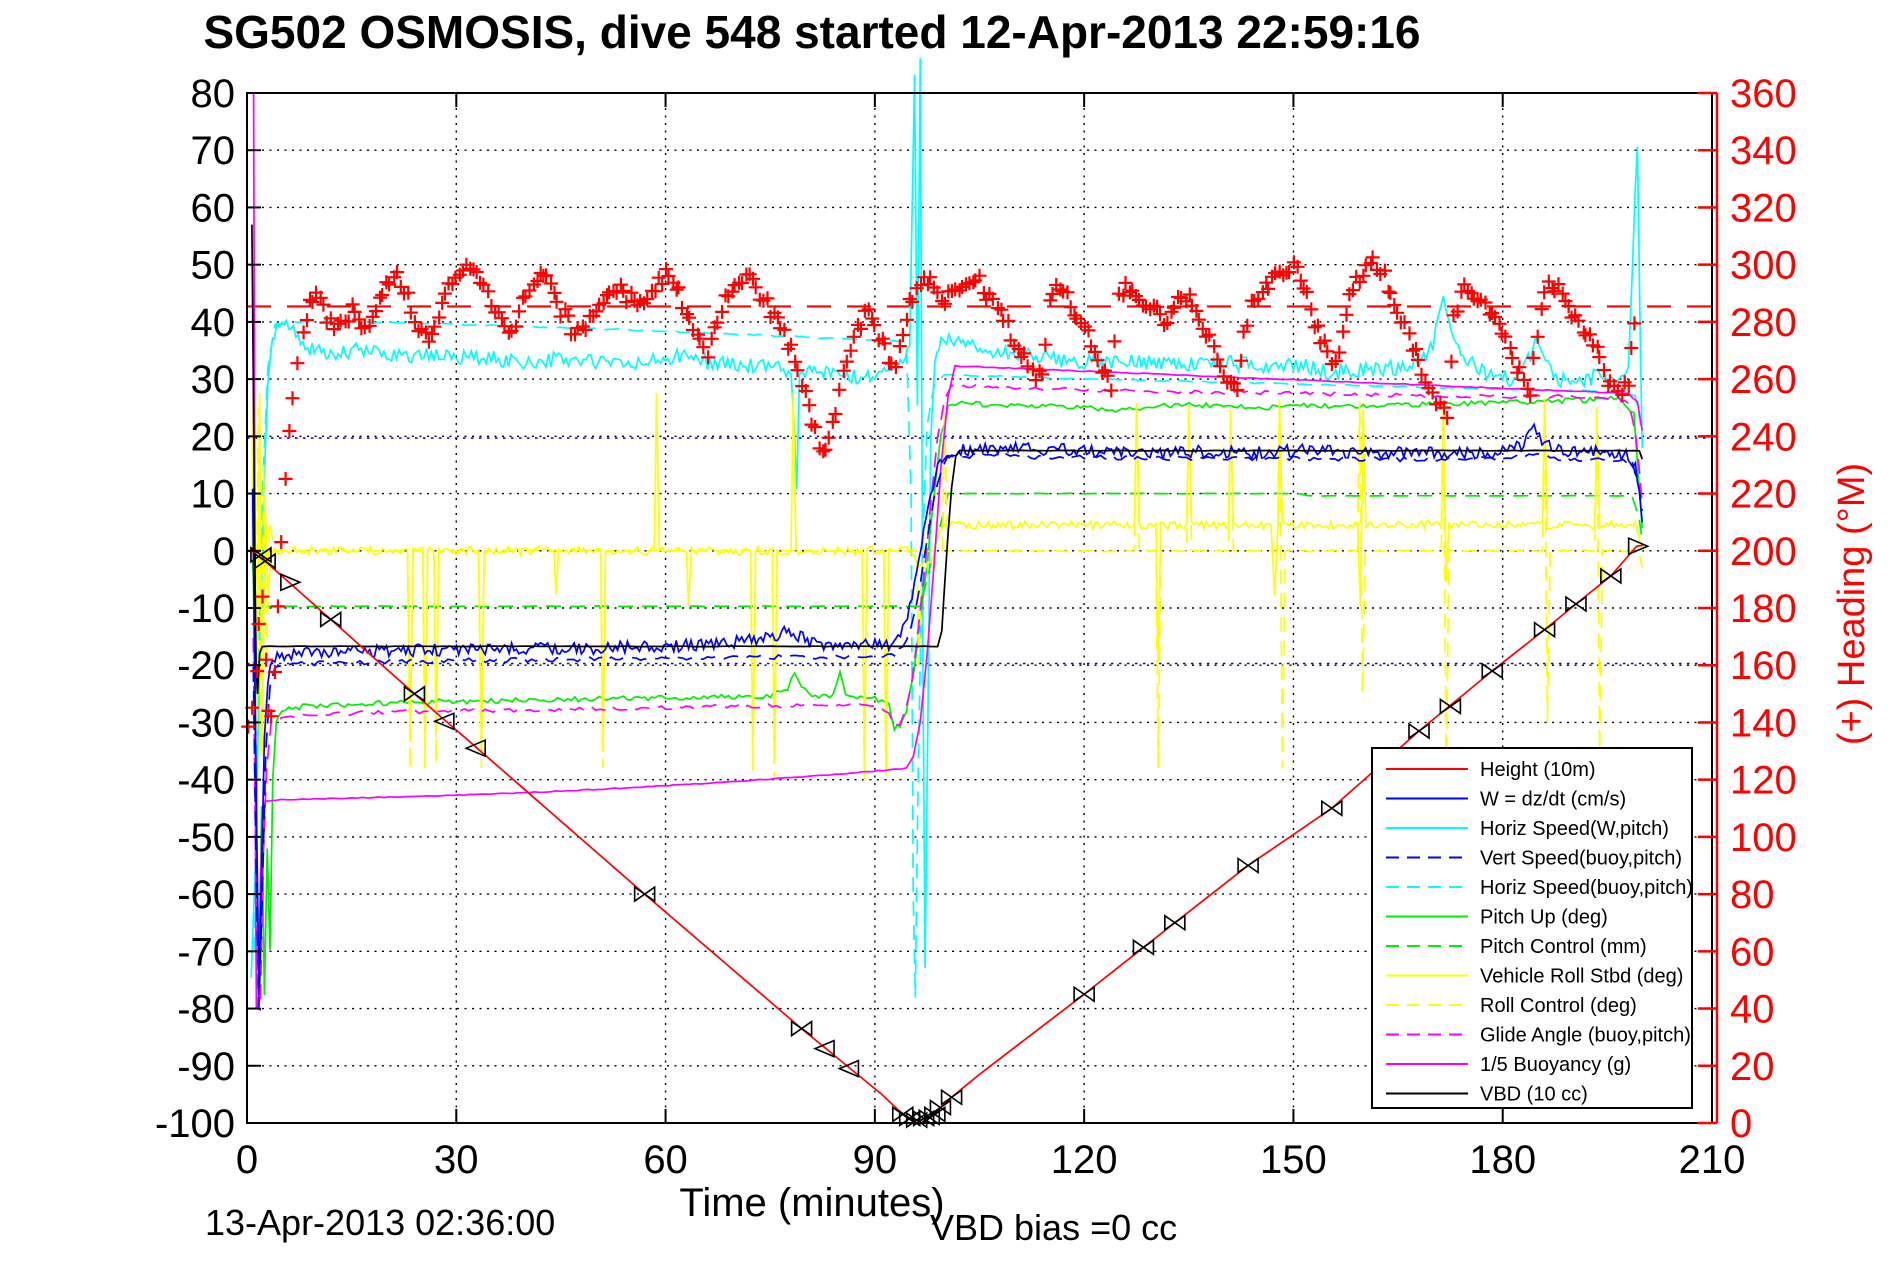  What do you see at coordinates (1752, 1067) in the screenshot?
I see `ytick-label-right: 20` at bounding box center [1752, 1067].